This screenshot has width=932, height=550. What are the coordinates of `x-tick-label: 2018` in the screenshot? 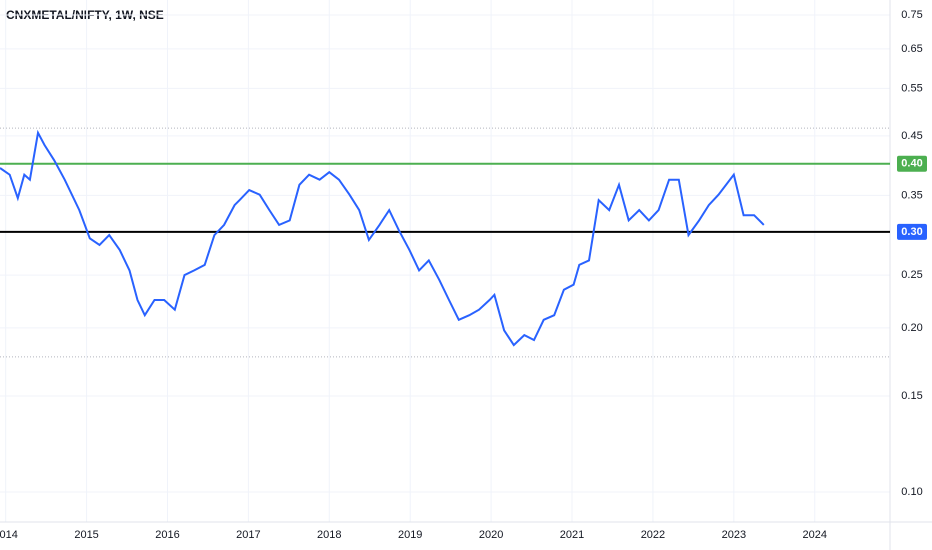 It's located at (329, 535).